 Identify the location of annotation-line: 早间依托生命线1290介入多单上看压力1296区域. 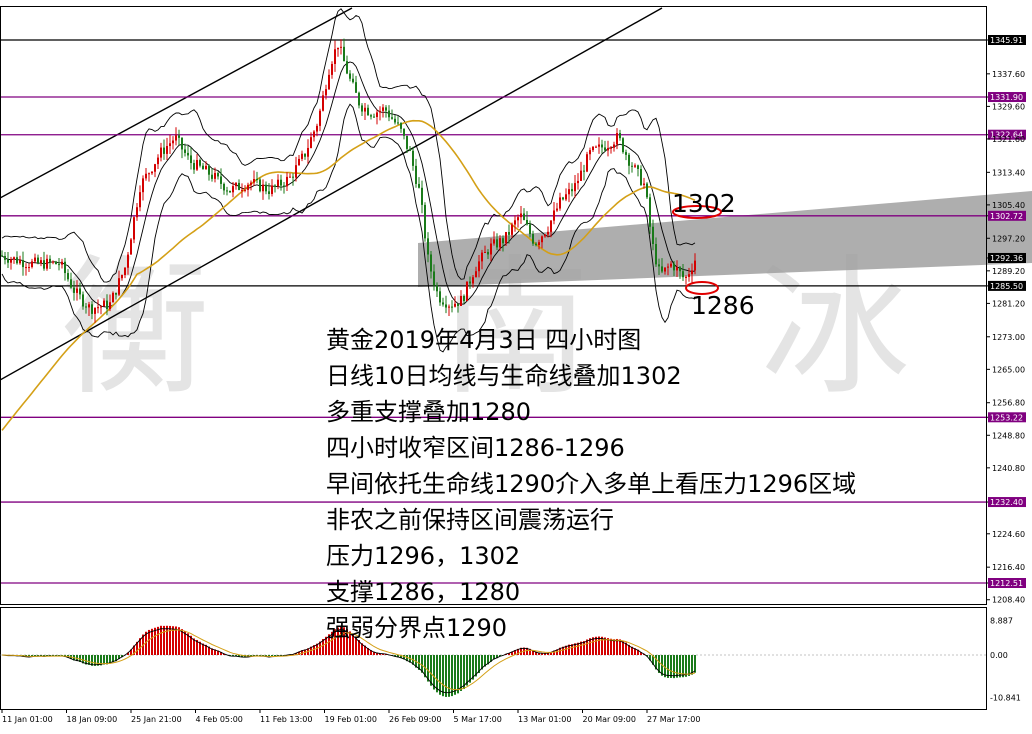
(591, 484).